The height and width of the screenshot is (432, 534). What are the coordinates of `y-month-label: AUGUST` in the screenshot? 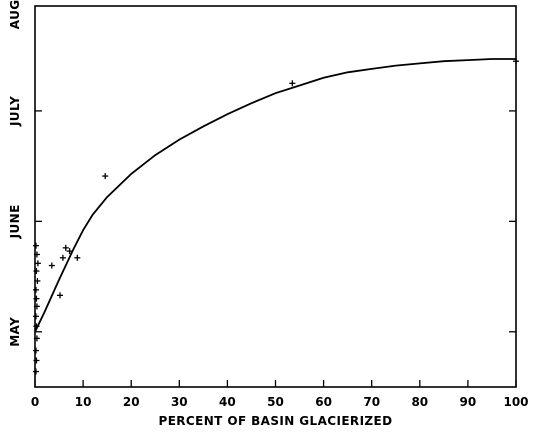 It's located at (15, 14).